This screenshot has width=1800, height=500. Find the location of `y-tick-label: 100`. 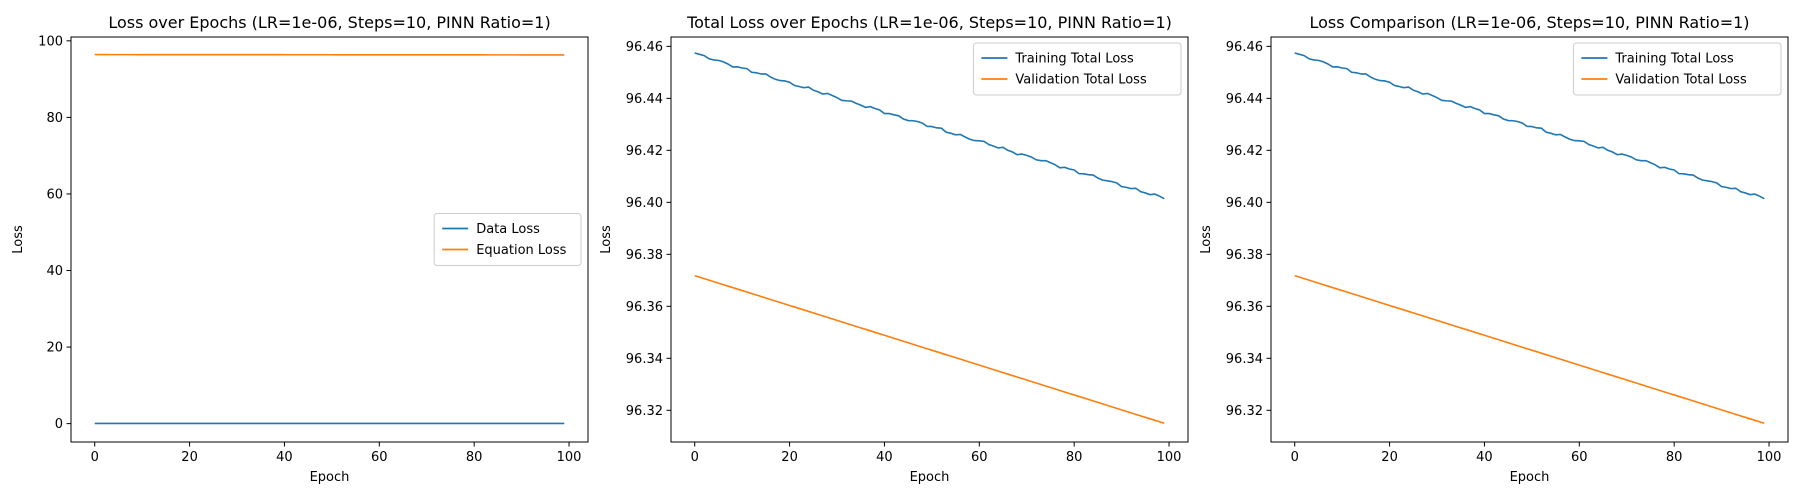

y-tick-label: 100 is located at coordinates (50, 41).